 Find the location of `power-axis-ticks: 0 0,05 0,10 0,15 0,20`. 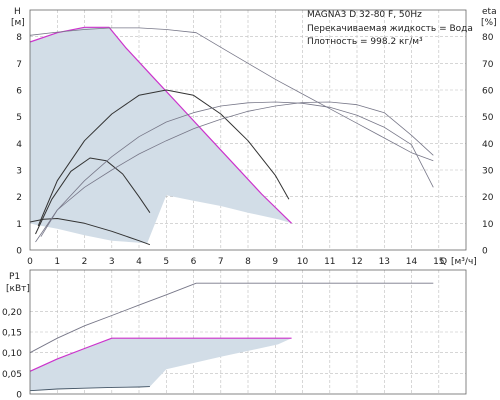

power-axis-ticks: 0 0,05 0,10 0,15 0,20 is located at coordinates (12, 354).